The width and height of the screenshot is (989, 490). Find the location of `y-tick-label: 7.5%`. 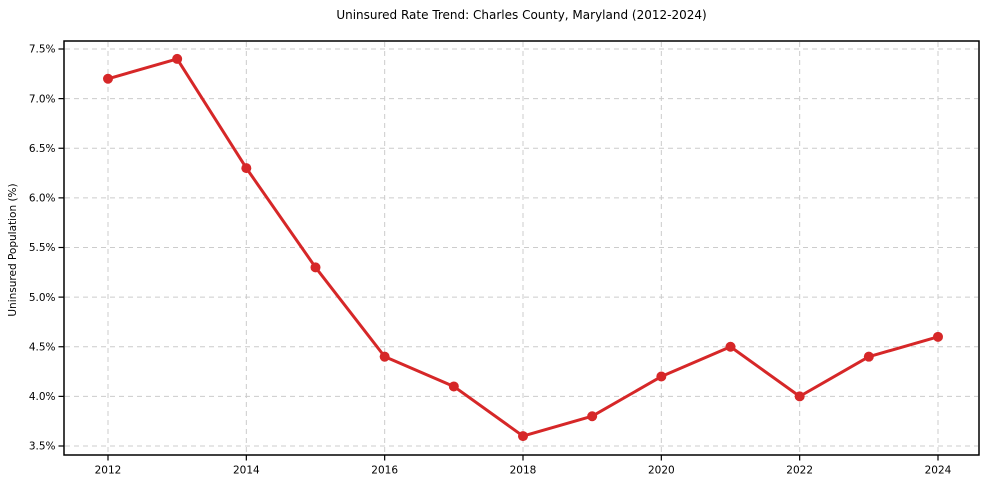

y-tick-label: 7.5% is located at coordinates (42, 50).